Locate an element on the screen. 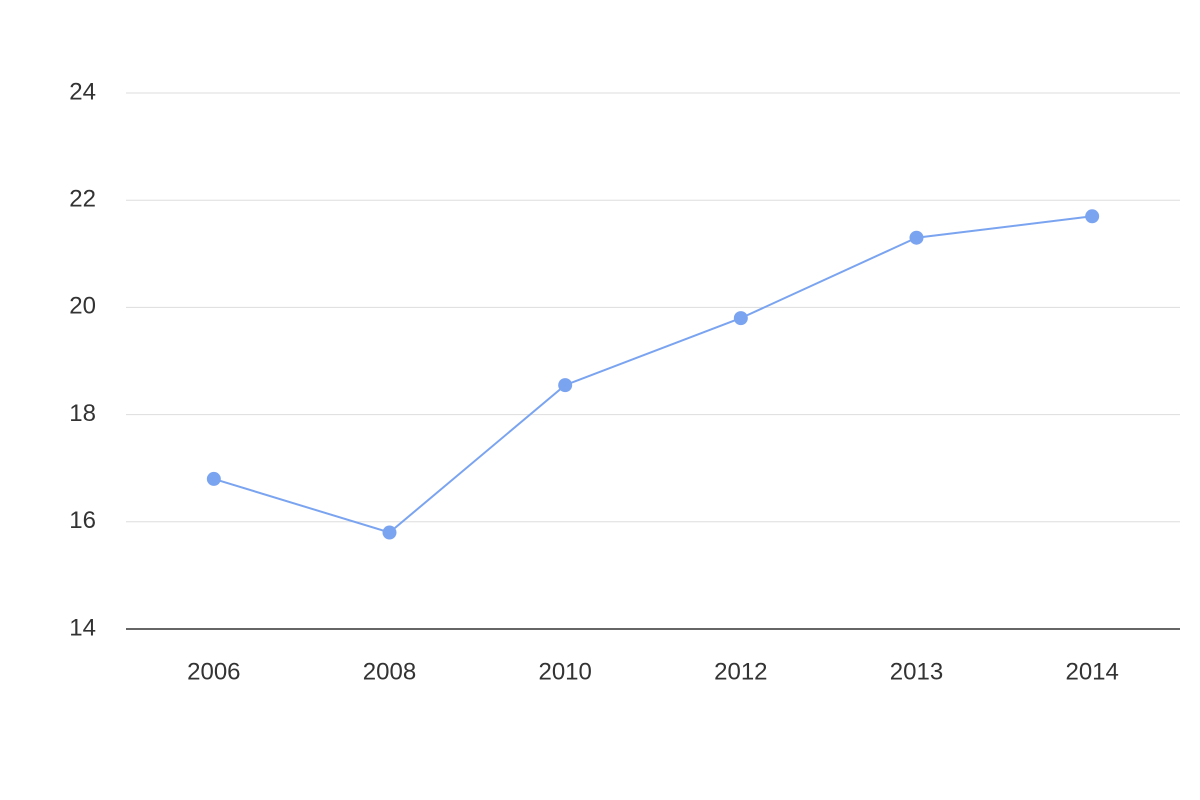 The image size is (1200, 800). x-tick-label: 2014 is located at coordinates (1091, 671).